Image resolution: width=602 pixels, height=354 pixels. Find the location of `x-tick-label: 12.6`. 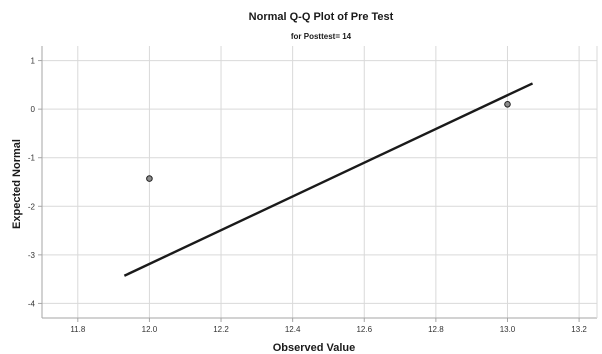

x-tick-label: 12.6 is located at coordinates (364, 329).